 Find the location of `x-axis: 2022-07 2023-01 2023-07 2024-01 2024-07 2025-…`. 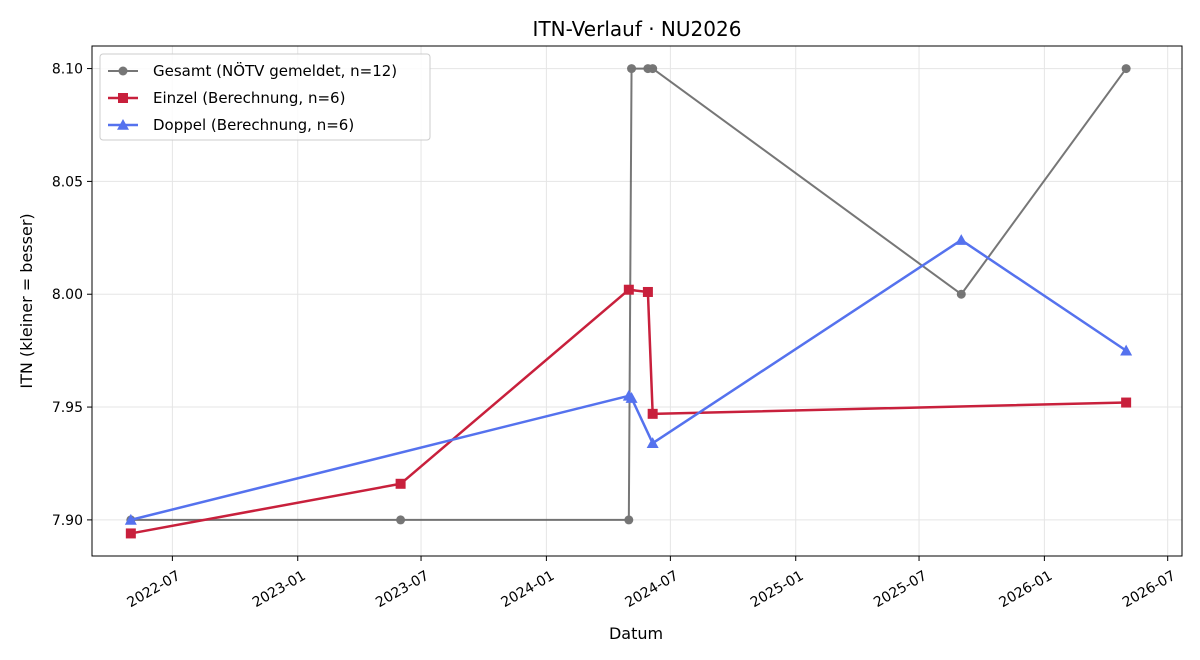

x-axis: 2022-07 2023-01 2023-07 2024-01 2024-07 2025-… is located at coordinates (652, 583).